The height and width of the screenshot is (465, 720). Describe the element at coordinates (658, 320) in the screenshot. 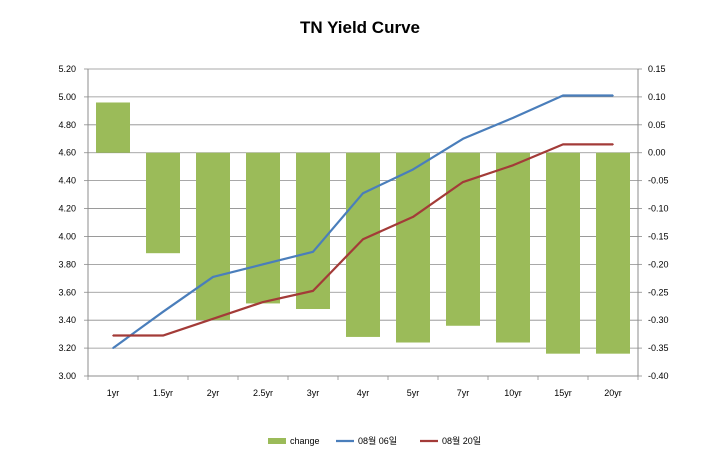

I see `y-right-tick-label: -0.30` at that location.